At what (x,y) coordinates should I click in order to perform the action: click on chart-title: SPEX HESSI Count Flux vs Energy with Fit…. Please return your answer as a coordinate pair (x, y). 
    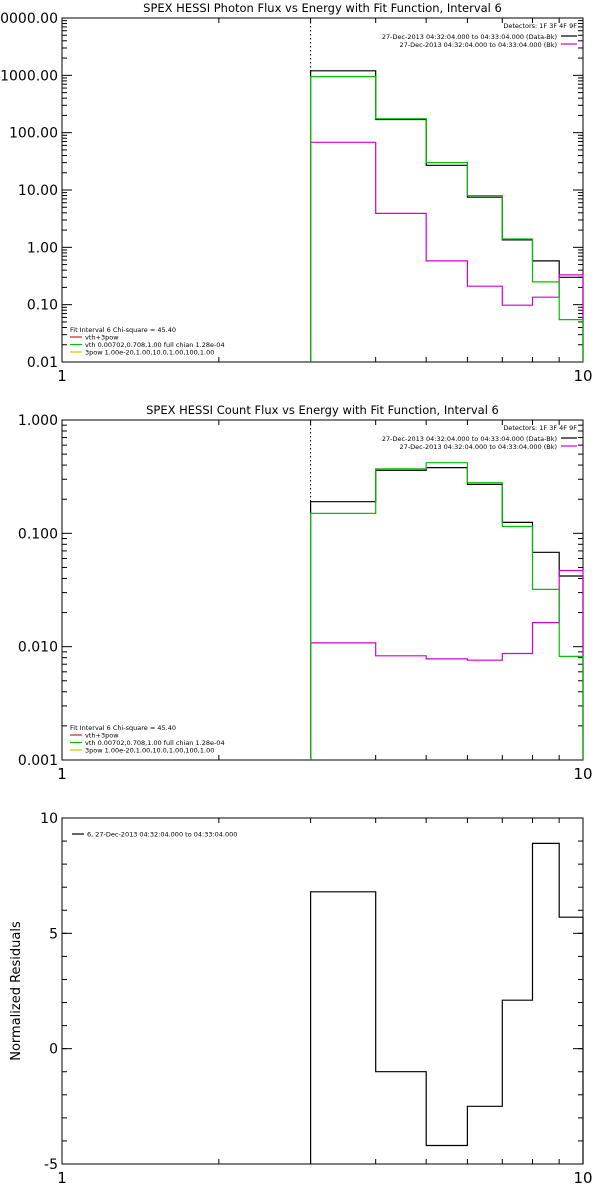
    Looking at the image, I should click on (322, 410).